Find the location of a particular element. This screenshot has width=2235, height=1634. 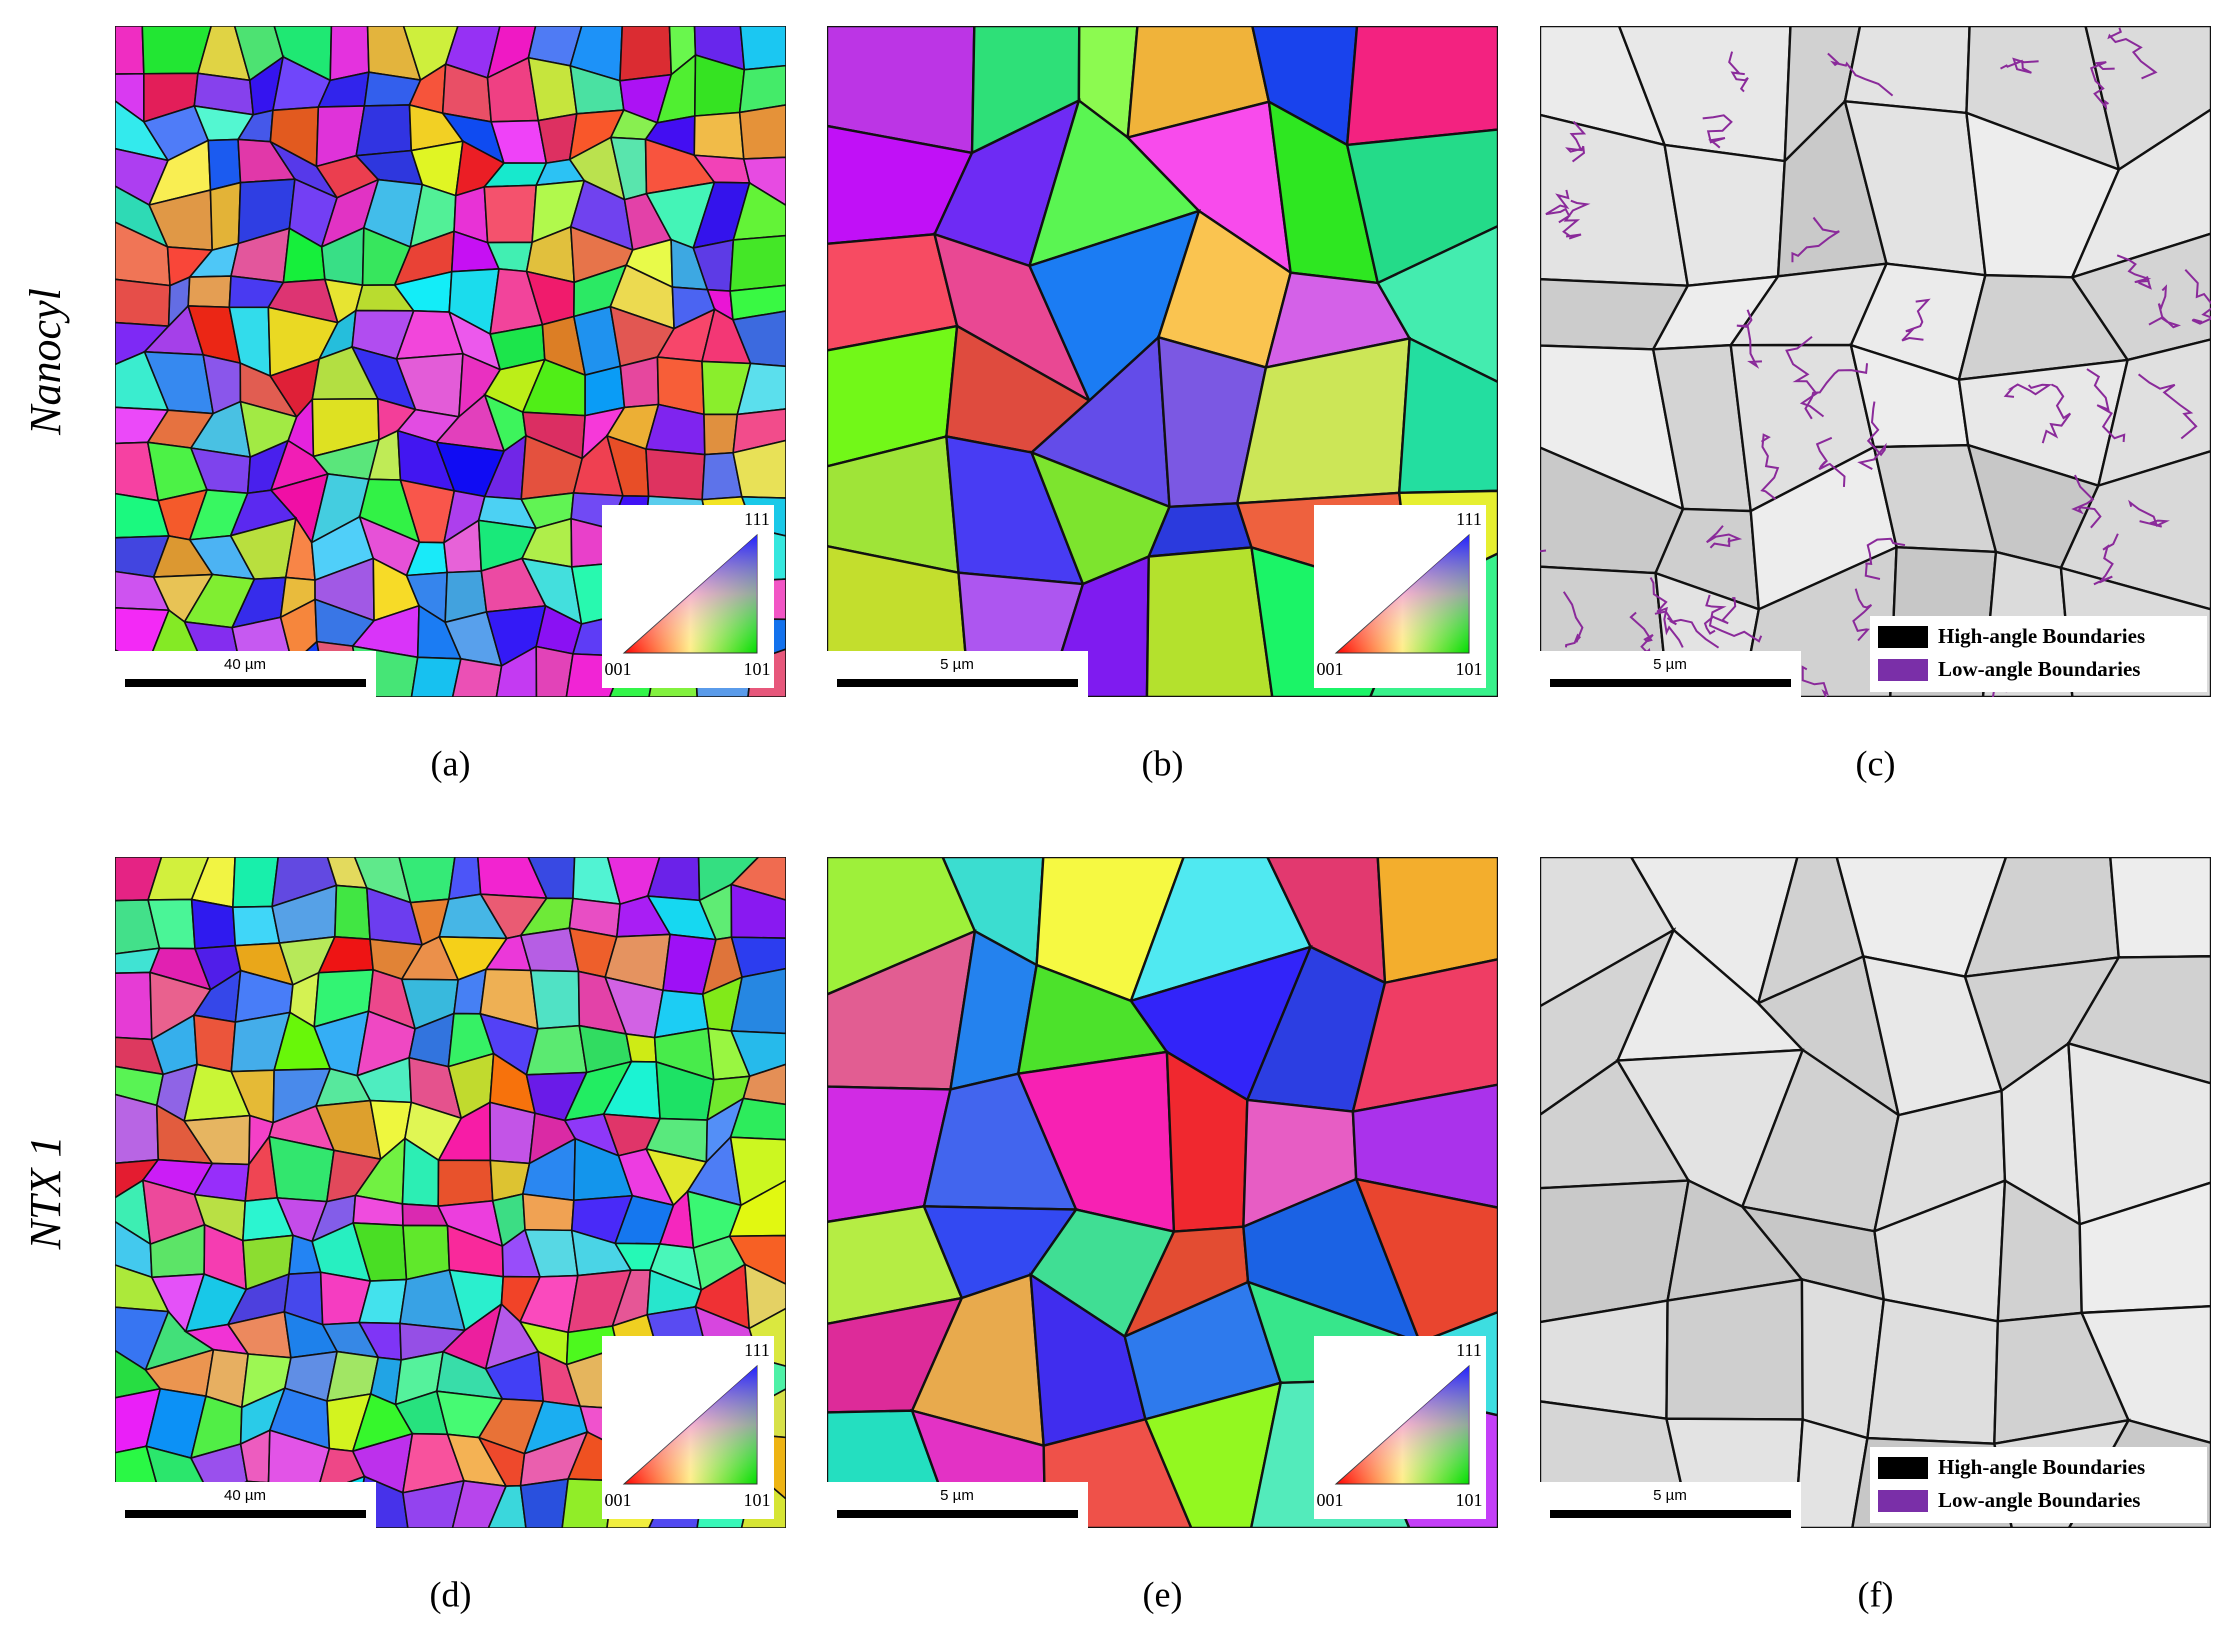

panel-caption: (c) is located at coordinates (1876, 763).